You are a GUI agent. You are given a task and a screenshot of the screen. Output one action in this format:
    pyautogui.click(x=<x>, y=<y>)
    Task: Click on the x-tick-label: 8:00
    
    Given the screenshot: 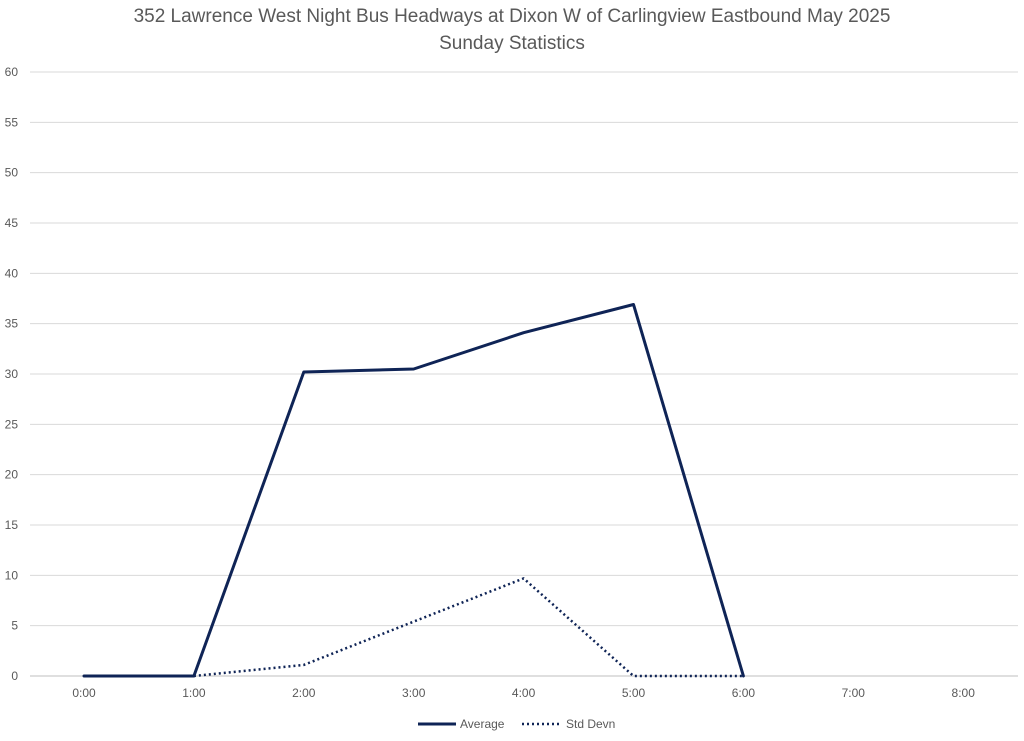 What is the action you would take?
    pyautogui.click(x=964, y=693)
    